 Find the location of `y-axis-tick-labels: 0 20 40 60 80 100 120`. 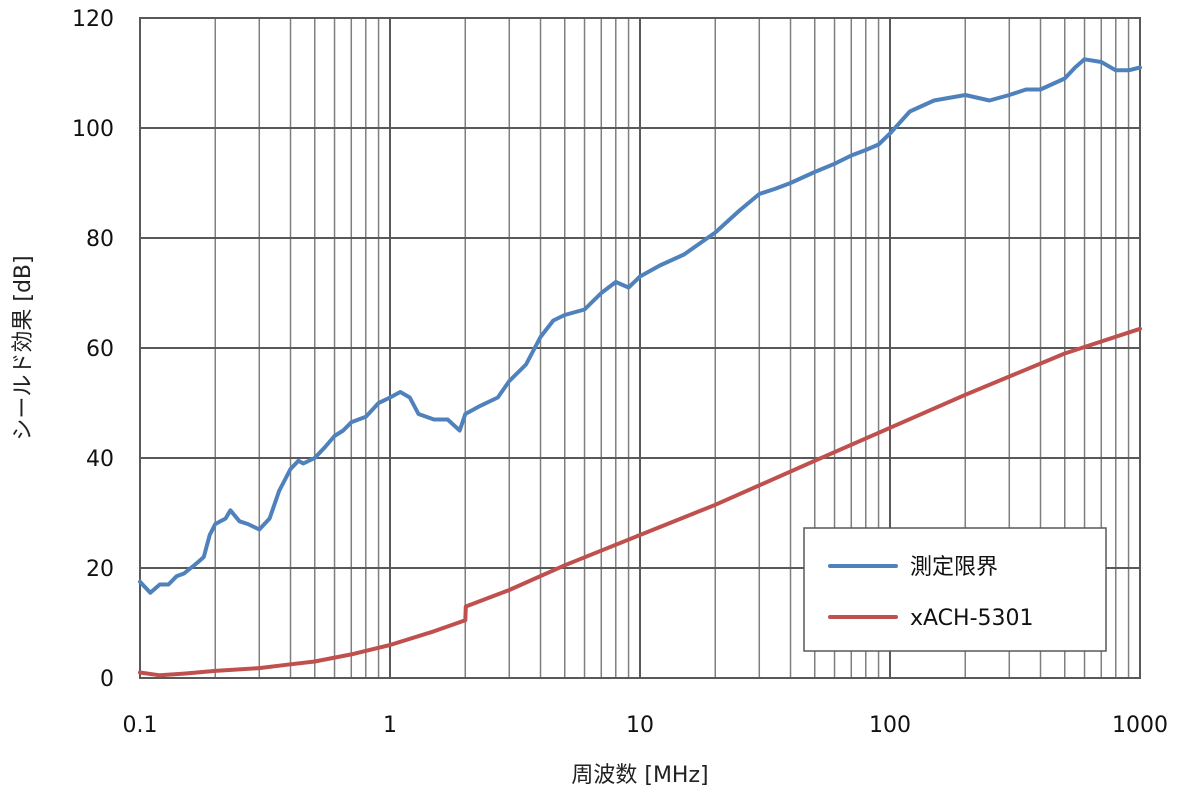

y-axis-tick-labels: 0 20 40 60 80 100 120 is located at coordinates (93, 349).